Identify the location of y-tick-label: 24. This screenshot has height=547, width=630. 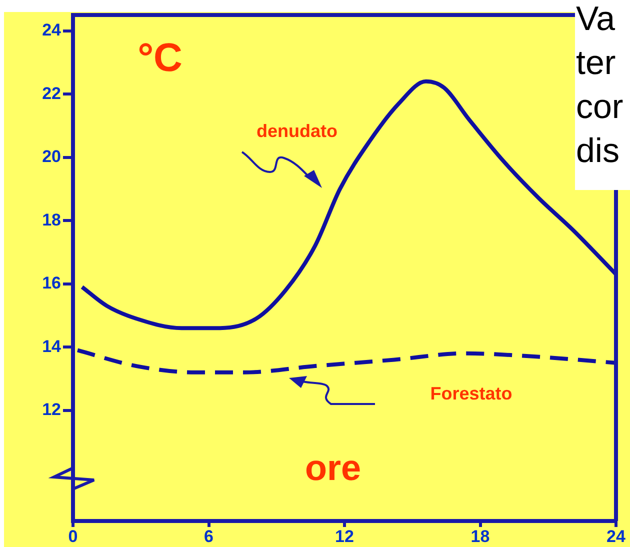
(52, 30).